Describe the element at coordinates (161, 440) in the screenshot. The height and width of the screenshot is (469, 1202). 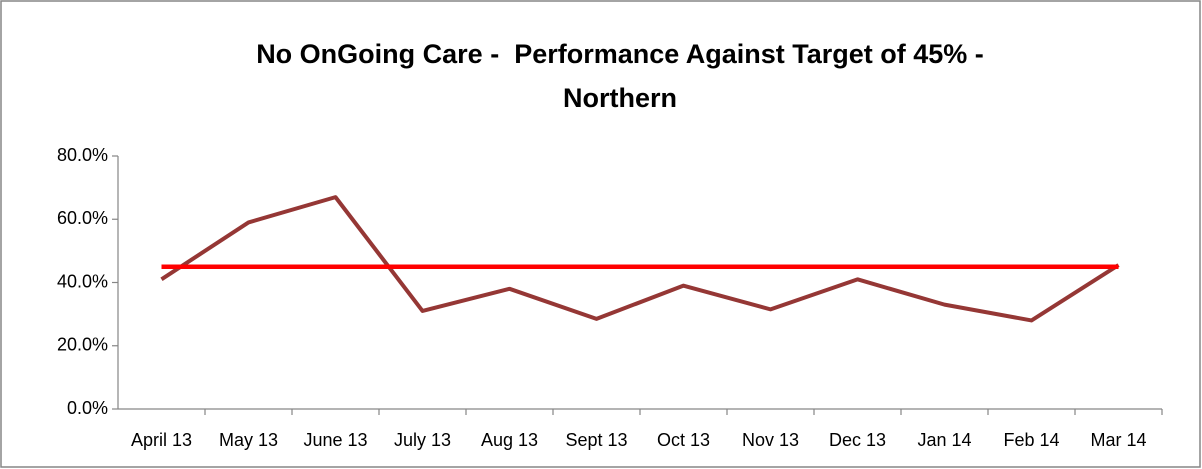
I see `x-tick-label: April 13` at that location.